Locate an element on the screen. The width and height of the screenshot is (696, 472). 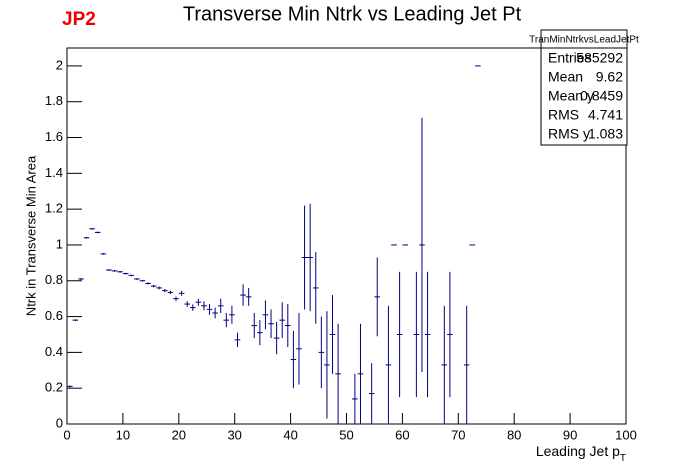
y-tick-label: 0.4 is located at coordinates (54, 351).